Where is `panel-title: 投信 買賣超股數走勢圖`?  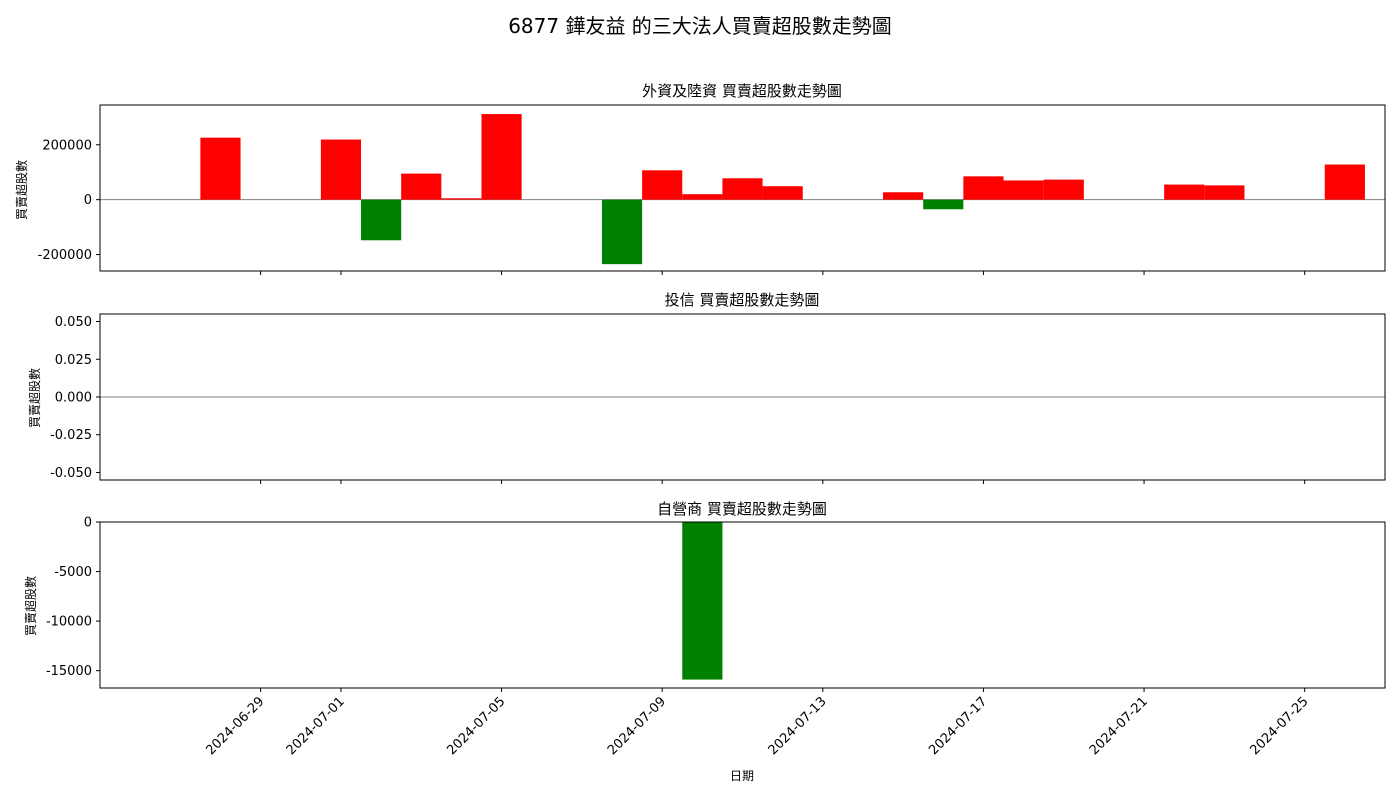 panel-title: 投信 買賣超股數走勢圖 is located at coordinates (742, 300).